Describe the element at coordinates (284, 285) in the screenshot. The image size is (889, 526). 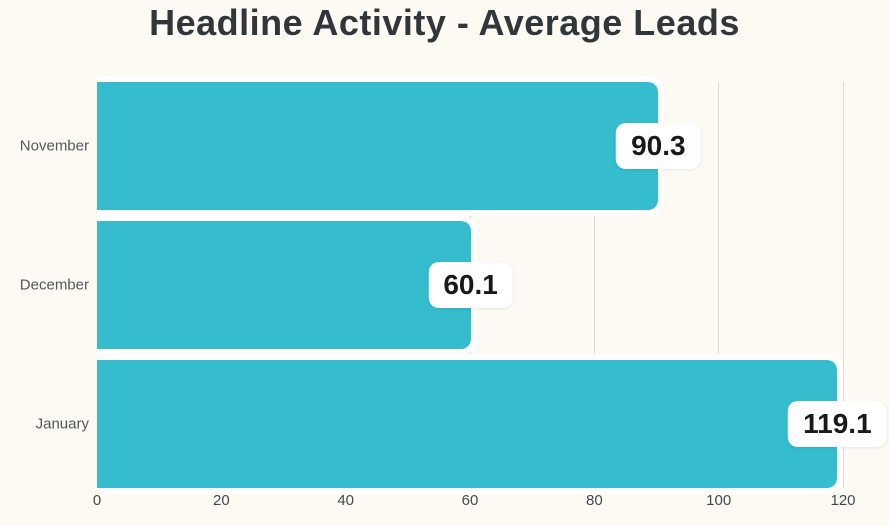
I see `bar-december` at that location.